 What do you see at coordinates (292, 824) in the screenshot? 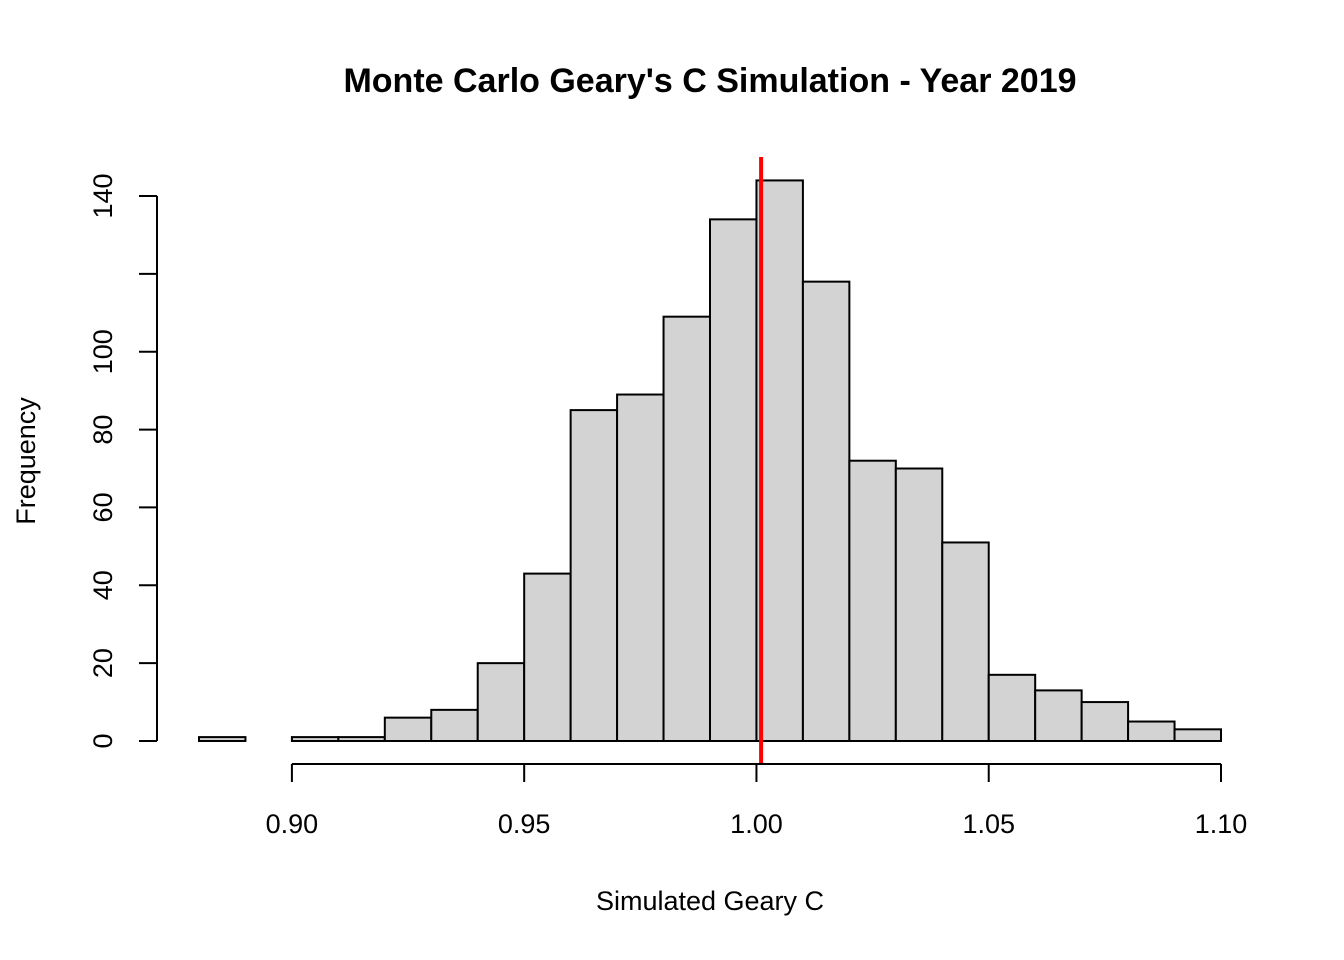
I see `x-tick-label: 0.90` at bounding box center [292, 824].